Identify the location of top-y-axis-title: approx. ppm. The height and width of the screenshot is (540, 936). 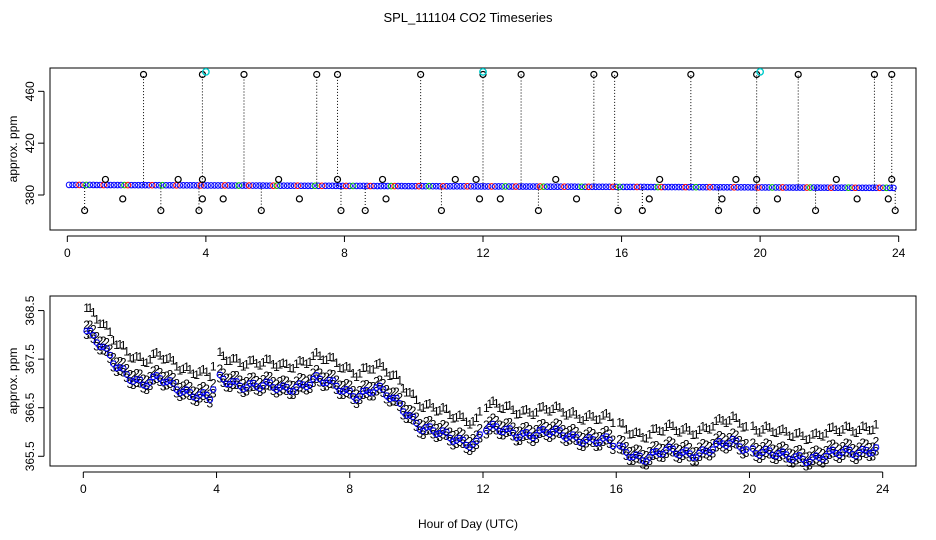
(13, 149).